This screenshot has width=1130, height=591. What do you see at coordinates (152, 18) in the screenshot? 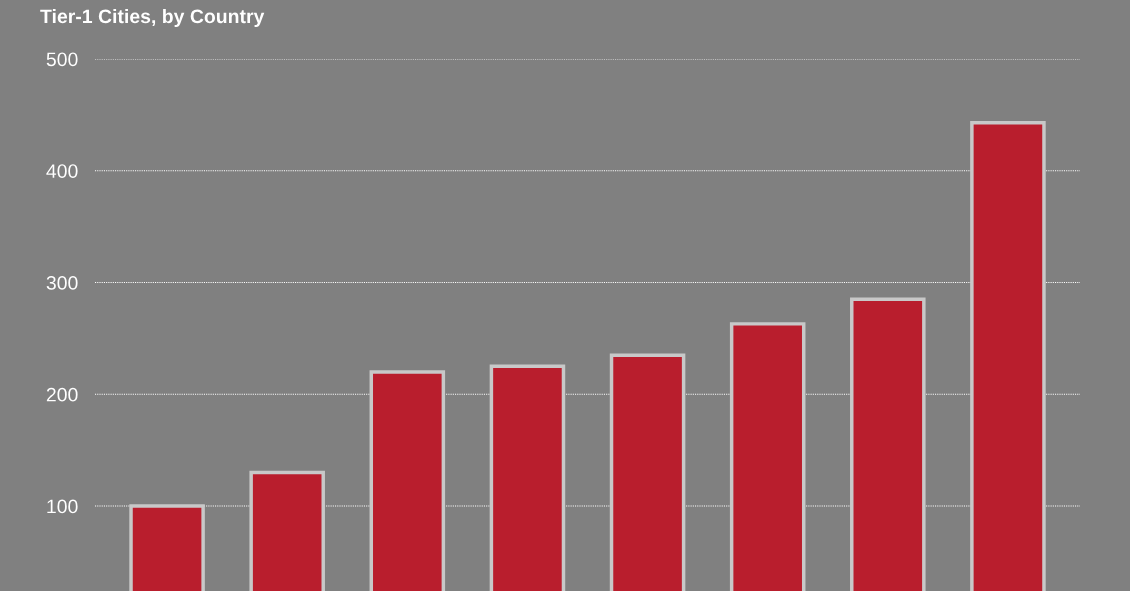
I see `chart-title: Tier-1 Cities, by Country` at bounding box center [152, 18].